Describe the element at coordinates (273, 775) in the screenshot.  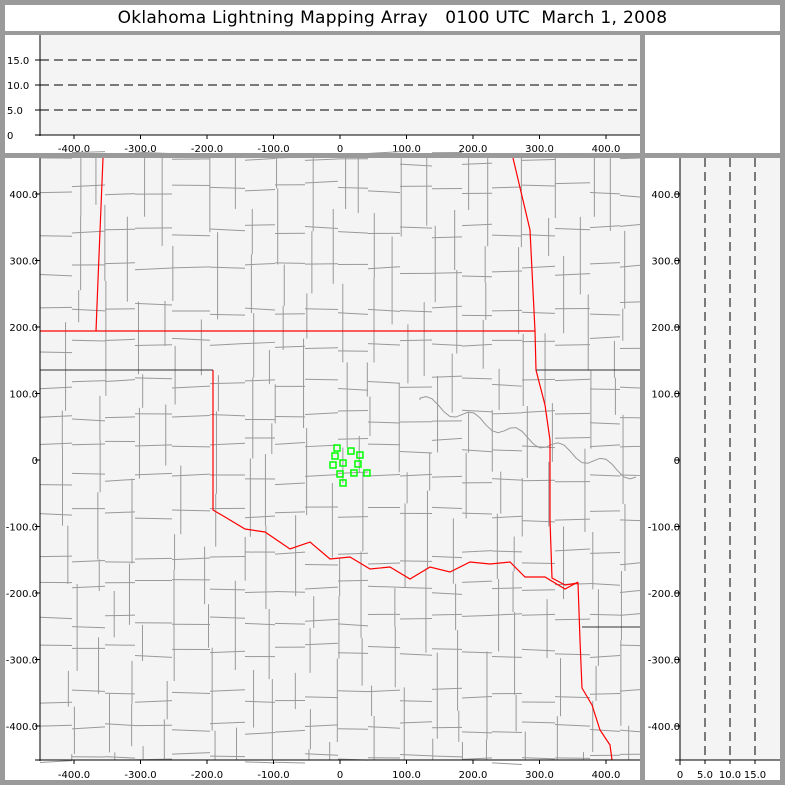
I see `map-x-tick-label: -100.0` at that location.